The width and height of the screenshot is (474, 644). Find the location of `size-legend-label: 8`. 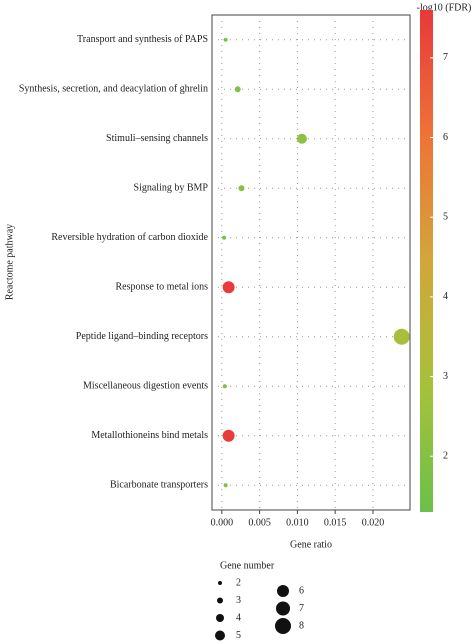

size-legend-label: 8 is located at coordinates (301, 625).